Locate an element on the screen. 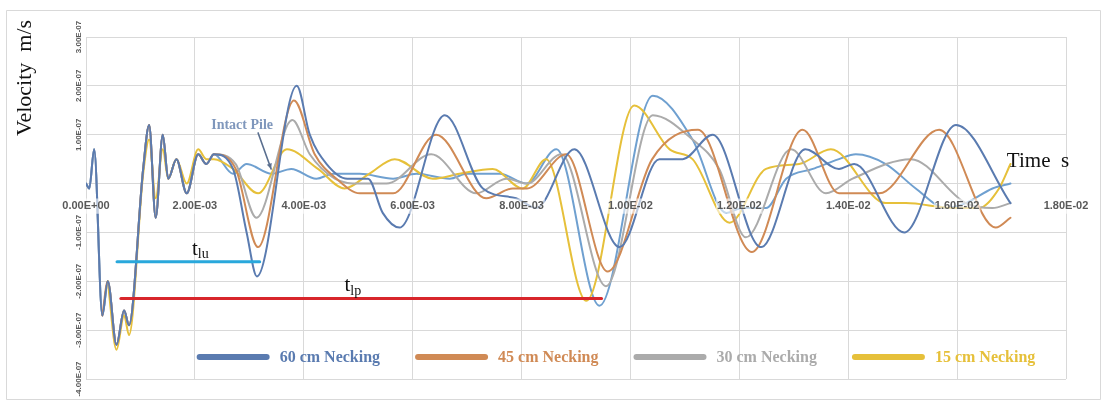  y-tick-label: 2.00E-07 is located at coordinates (78, 86).